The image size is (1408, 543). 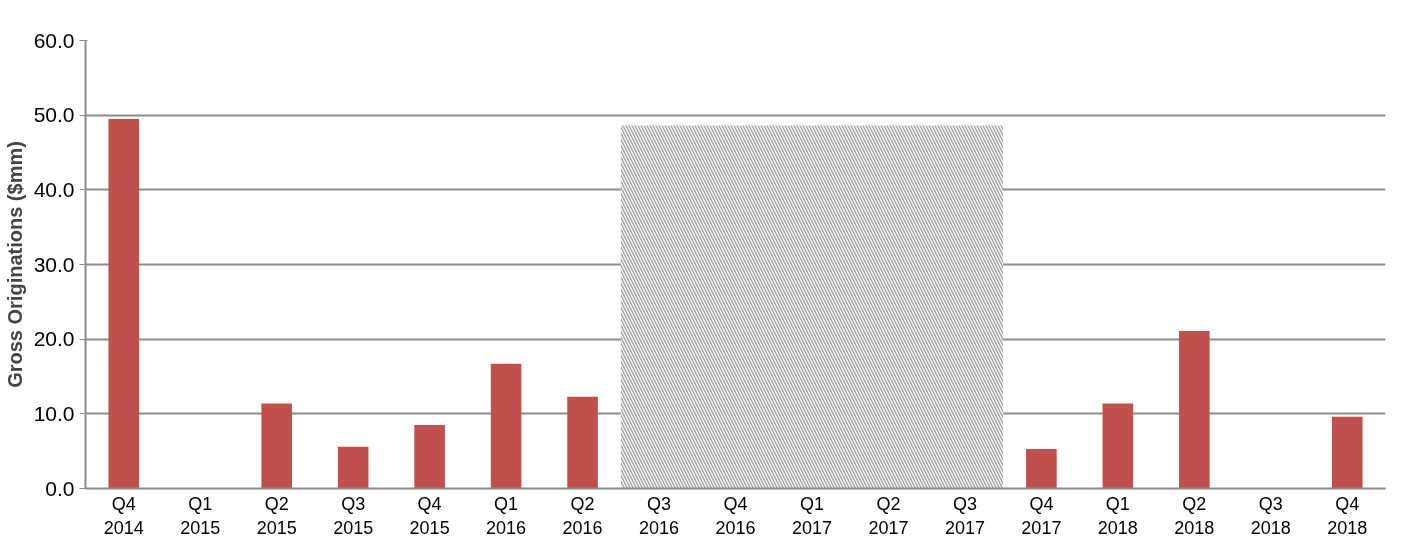 What do you see at coordinates (1194, 515) in the screenshot?
I see `x-tick-label: Q2 2018` at bounding box center [1194, 515].